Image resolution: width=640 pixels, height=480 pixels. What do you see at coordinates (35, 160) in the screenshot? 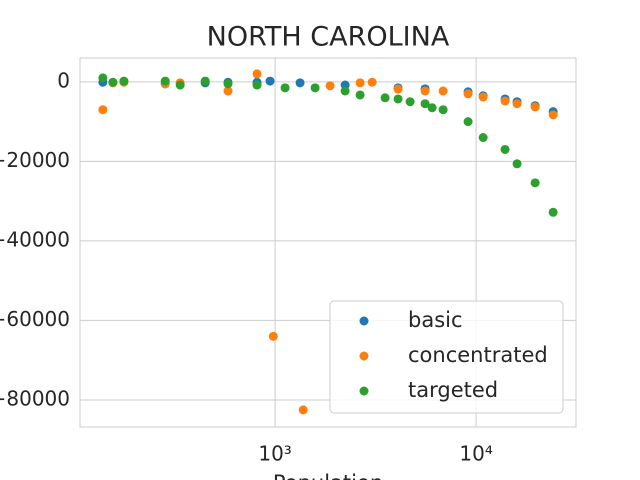
I see `y-tick-label: −20000` at bounding box center [35, 160].